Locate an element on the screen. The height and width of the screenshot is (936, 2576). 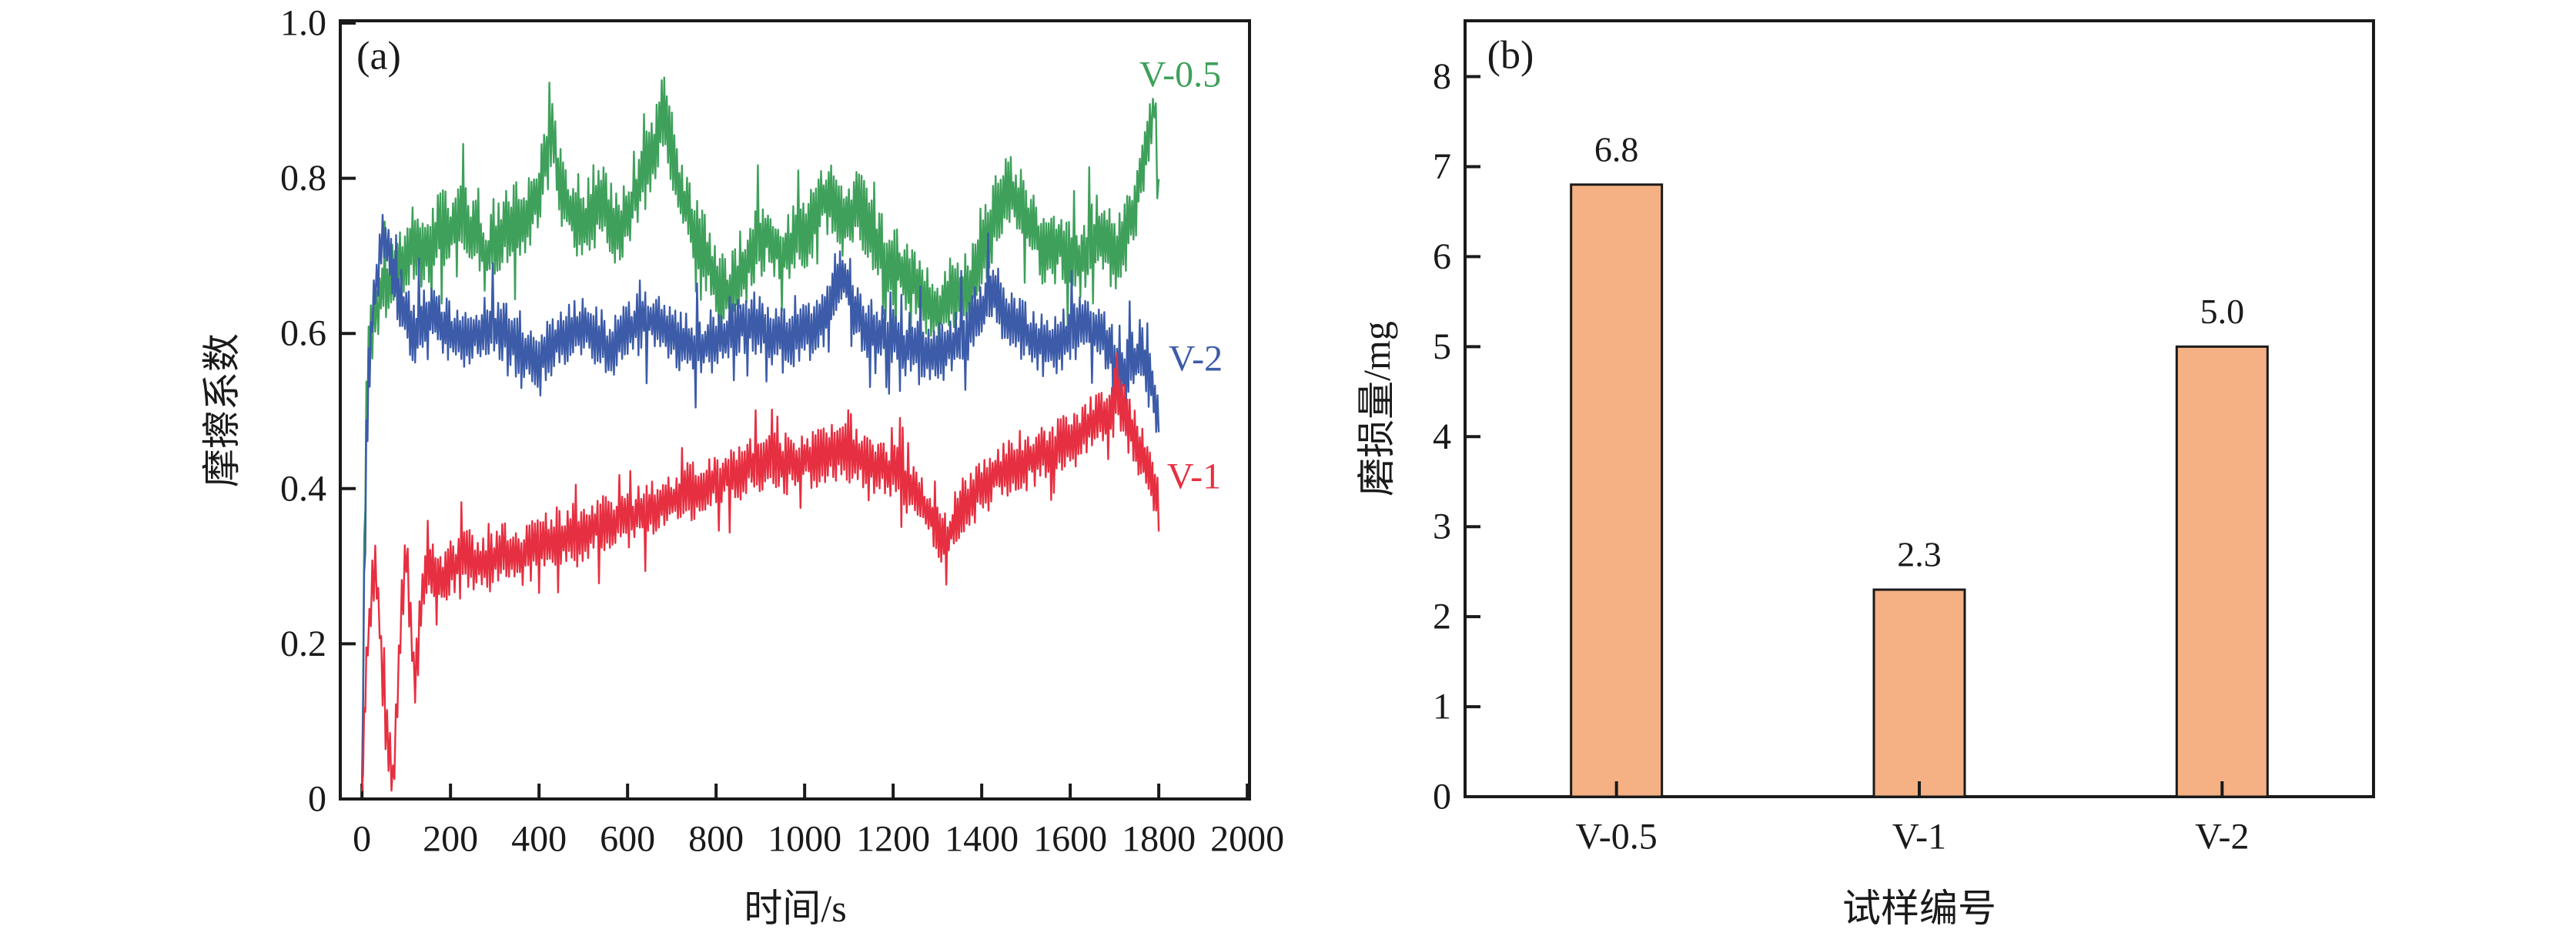
panel-b-y-tick-label: 1 is located at coordinates (1442, 707).